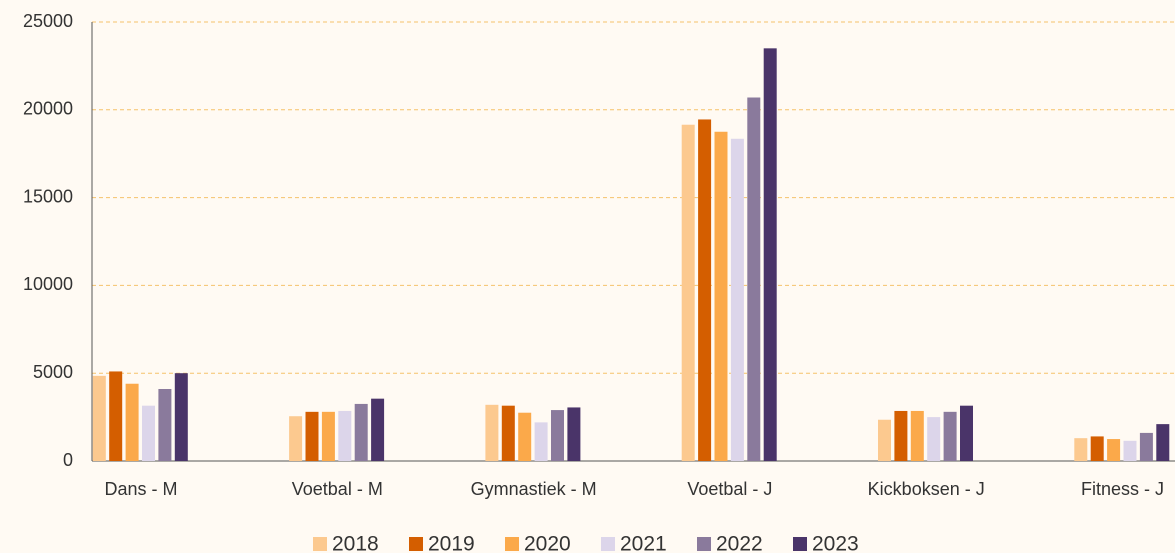 The image size is (1175, 553). What do you see at coordinates (643, 543) in the screenshot?
I see `legend-label: 2021` at bounding box center [643, 543].